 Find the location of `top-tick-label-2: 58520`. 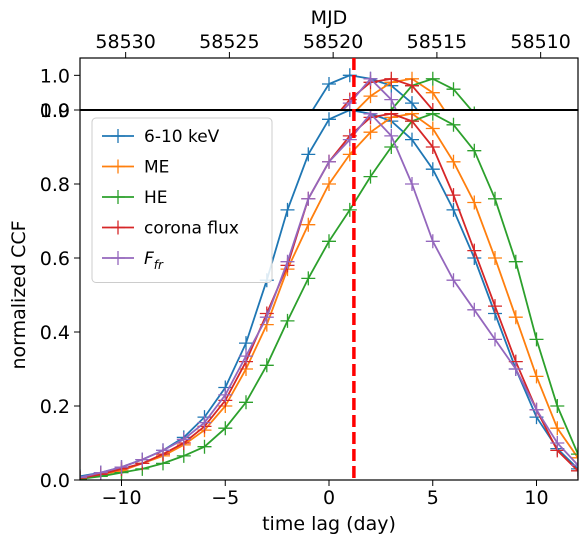

top-tick-label-2: 58520 is located at coordinates (333, 42).